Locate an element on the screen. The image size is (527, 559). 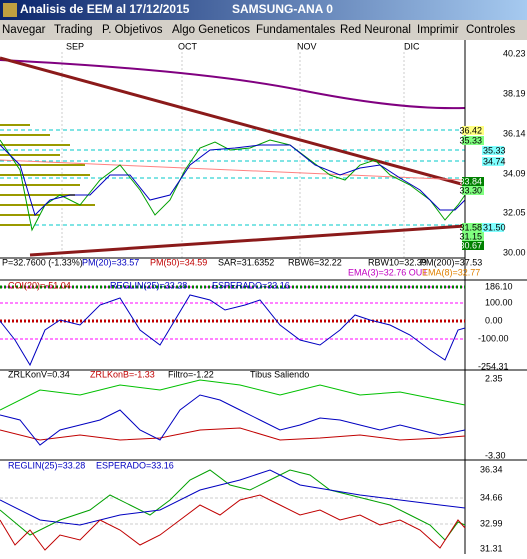
zrl-label: ZRLKonV=0.34 is located at coordinates (39, 374).